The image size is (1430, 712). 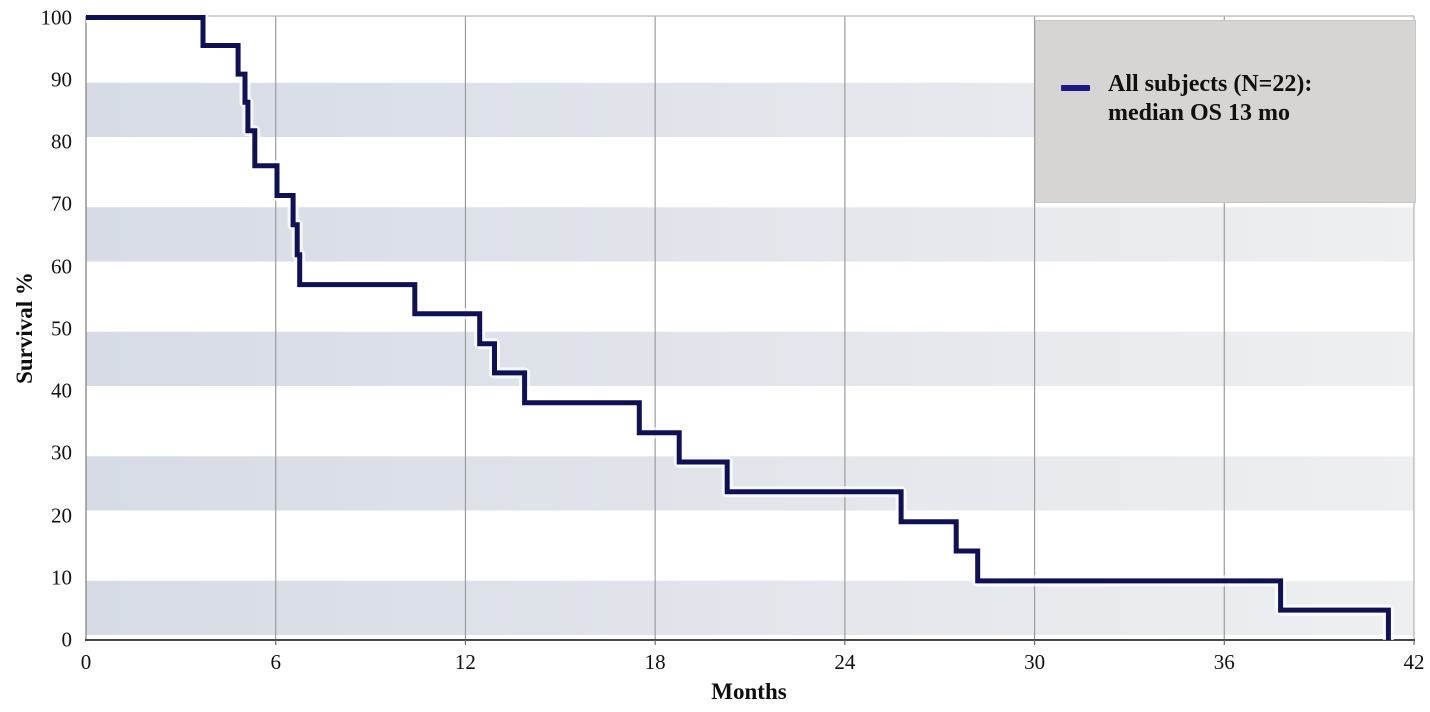 I want to click on y-tick-label: 50, so click(x=61, y=328).